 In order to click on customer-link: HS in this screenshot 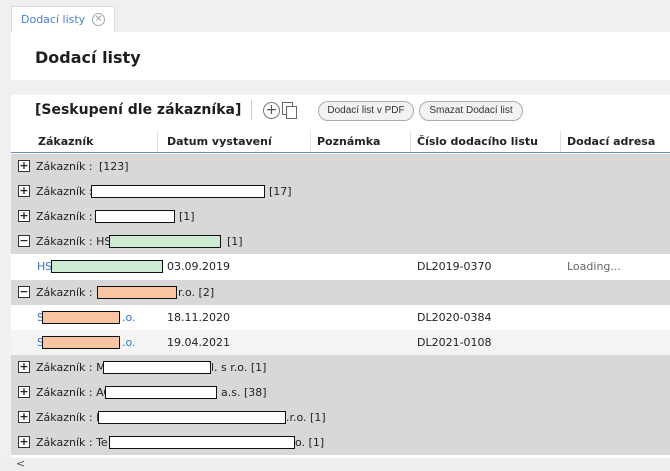, I will do `click(45, 266)`.